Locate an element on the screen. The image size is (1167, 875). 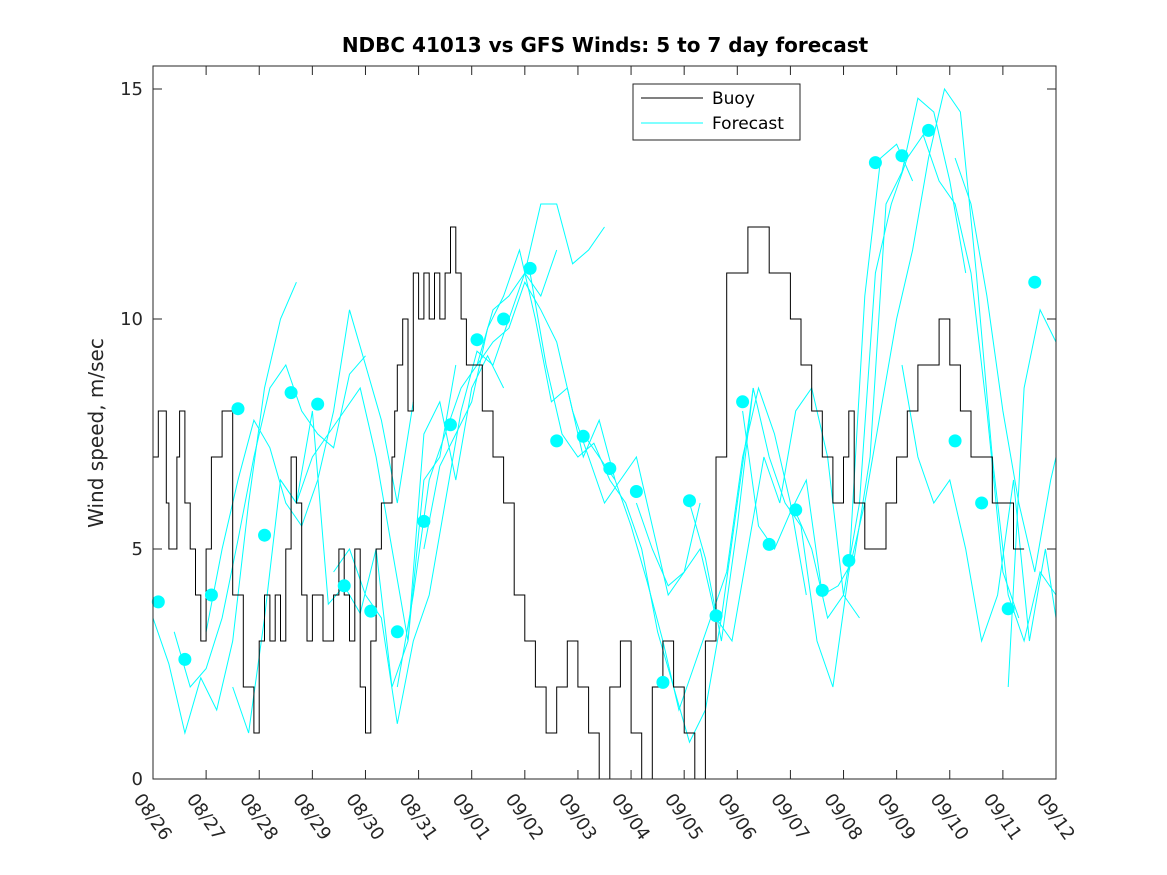
legend-box is located at coordinates (716, 112).